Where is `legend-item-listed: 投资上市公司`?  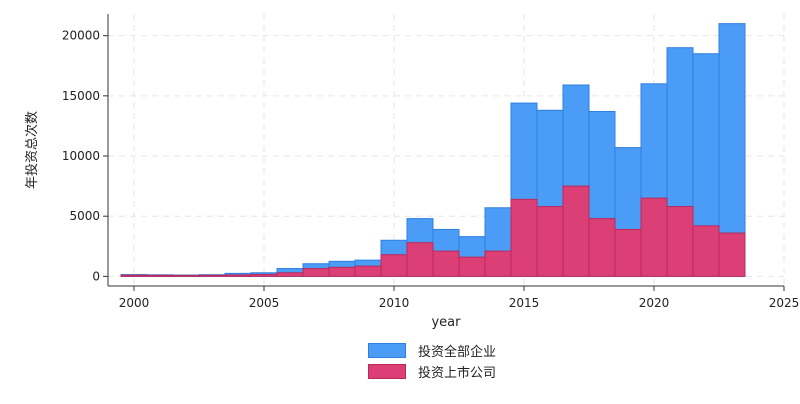 legend-item-listed: 投资上市公司 is located at coordinates (432, 371).